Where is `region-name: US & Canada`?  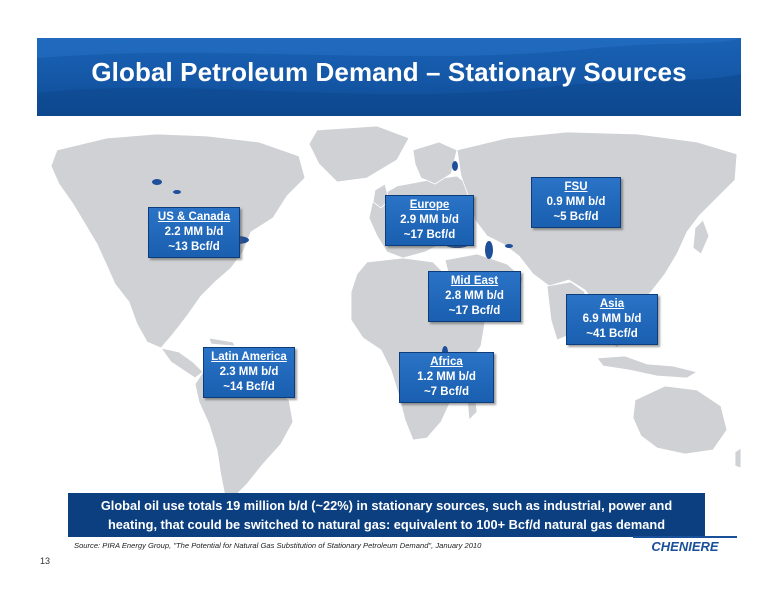
region-name: US & Canada is located at coordinates (194, 217).